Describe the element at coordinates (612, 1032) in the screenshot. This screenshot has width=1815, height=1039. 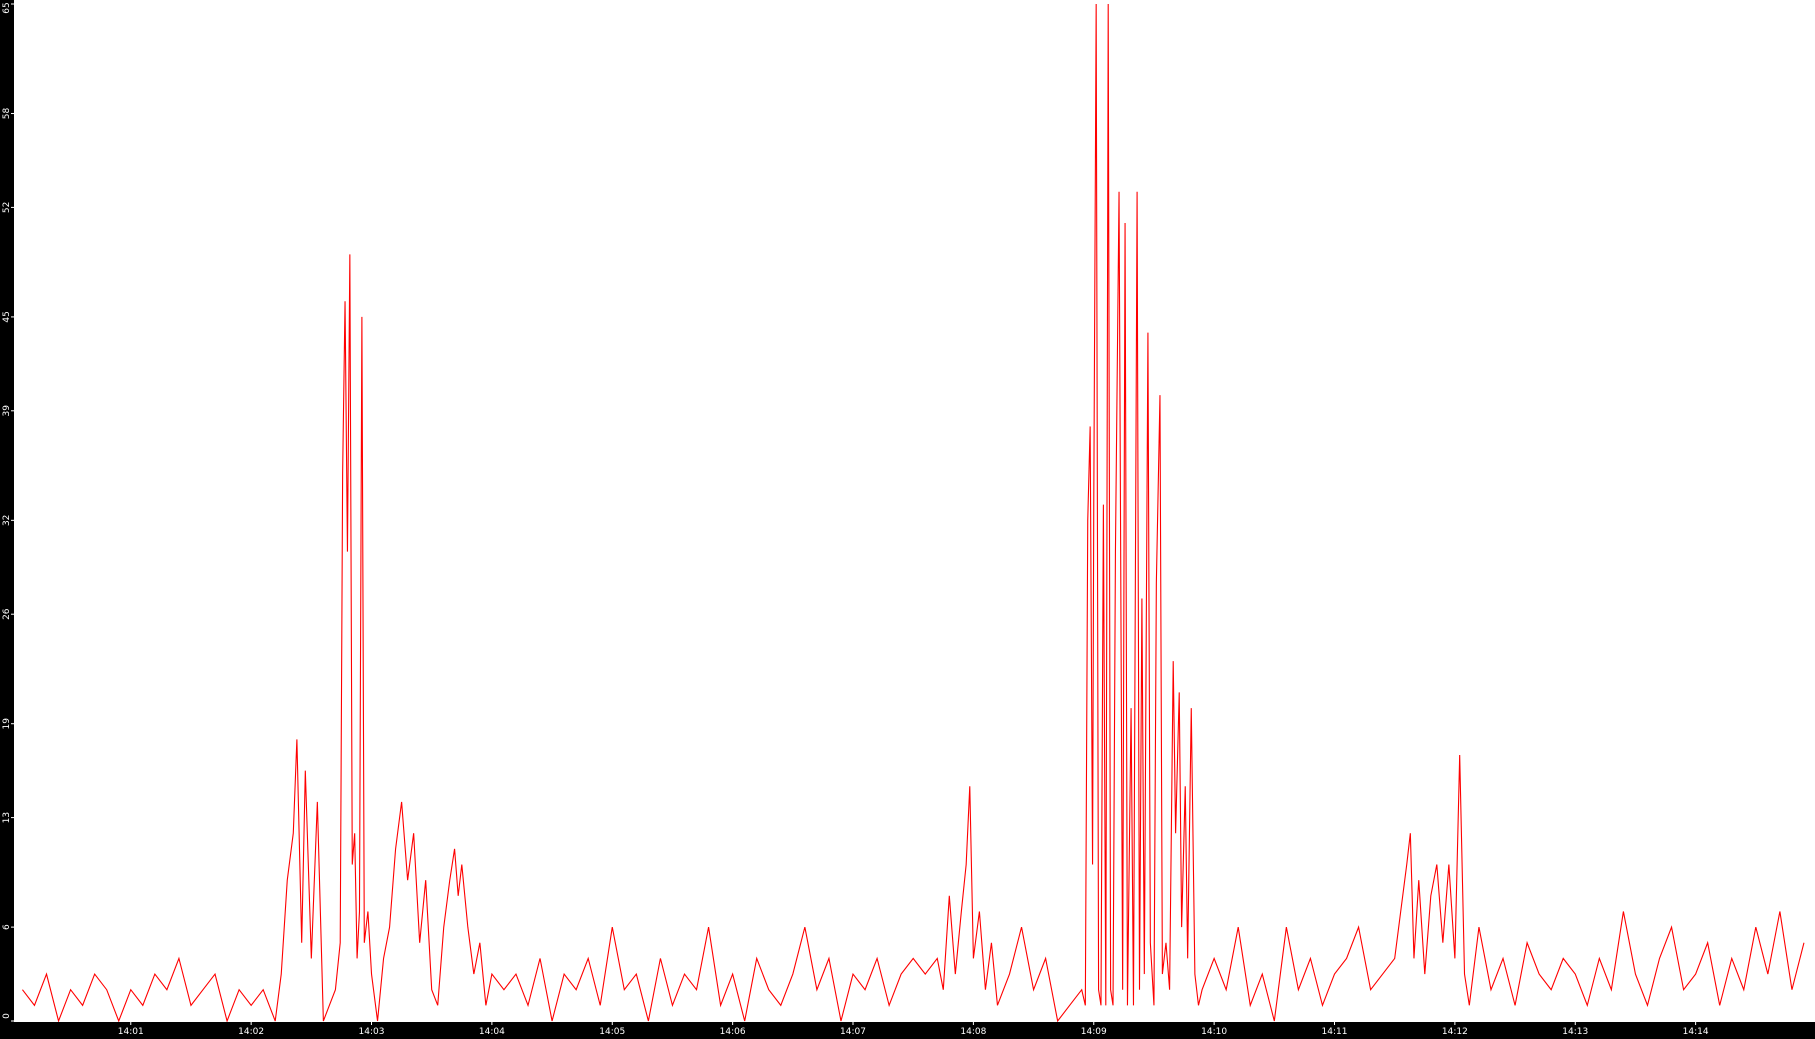
I see `x-tick-label: 14:05` at that location.